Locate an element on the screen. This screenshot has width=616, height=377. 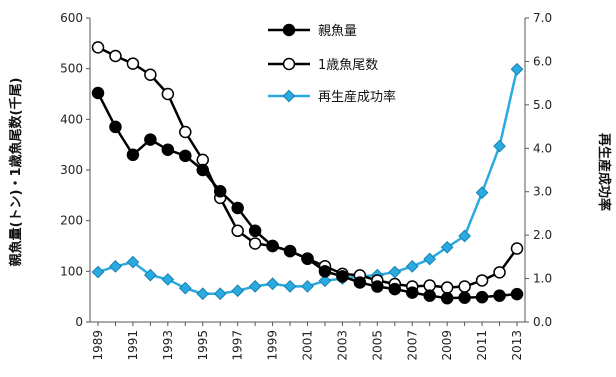
y-axis-right-title: 再生産成功率 is located at coordinates (604, 172).